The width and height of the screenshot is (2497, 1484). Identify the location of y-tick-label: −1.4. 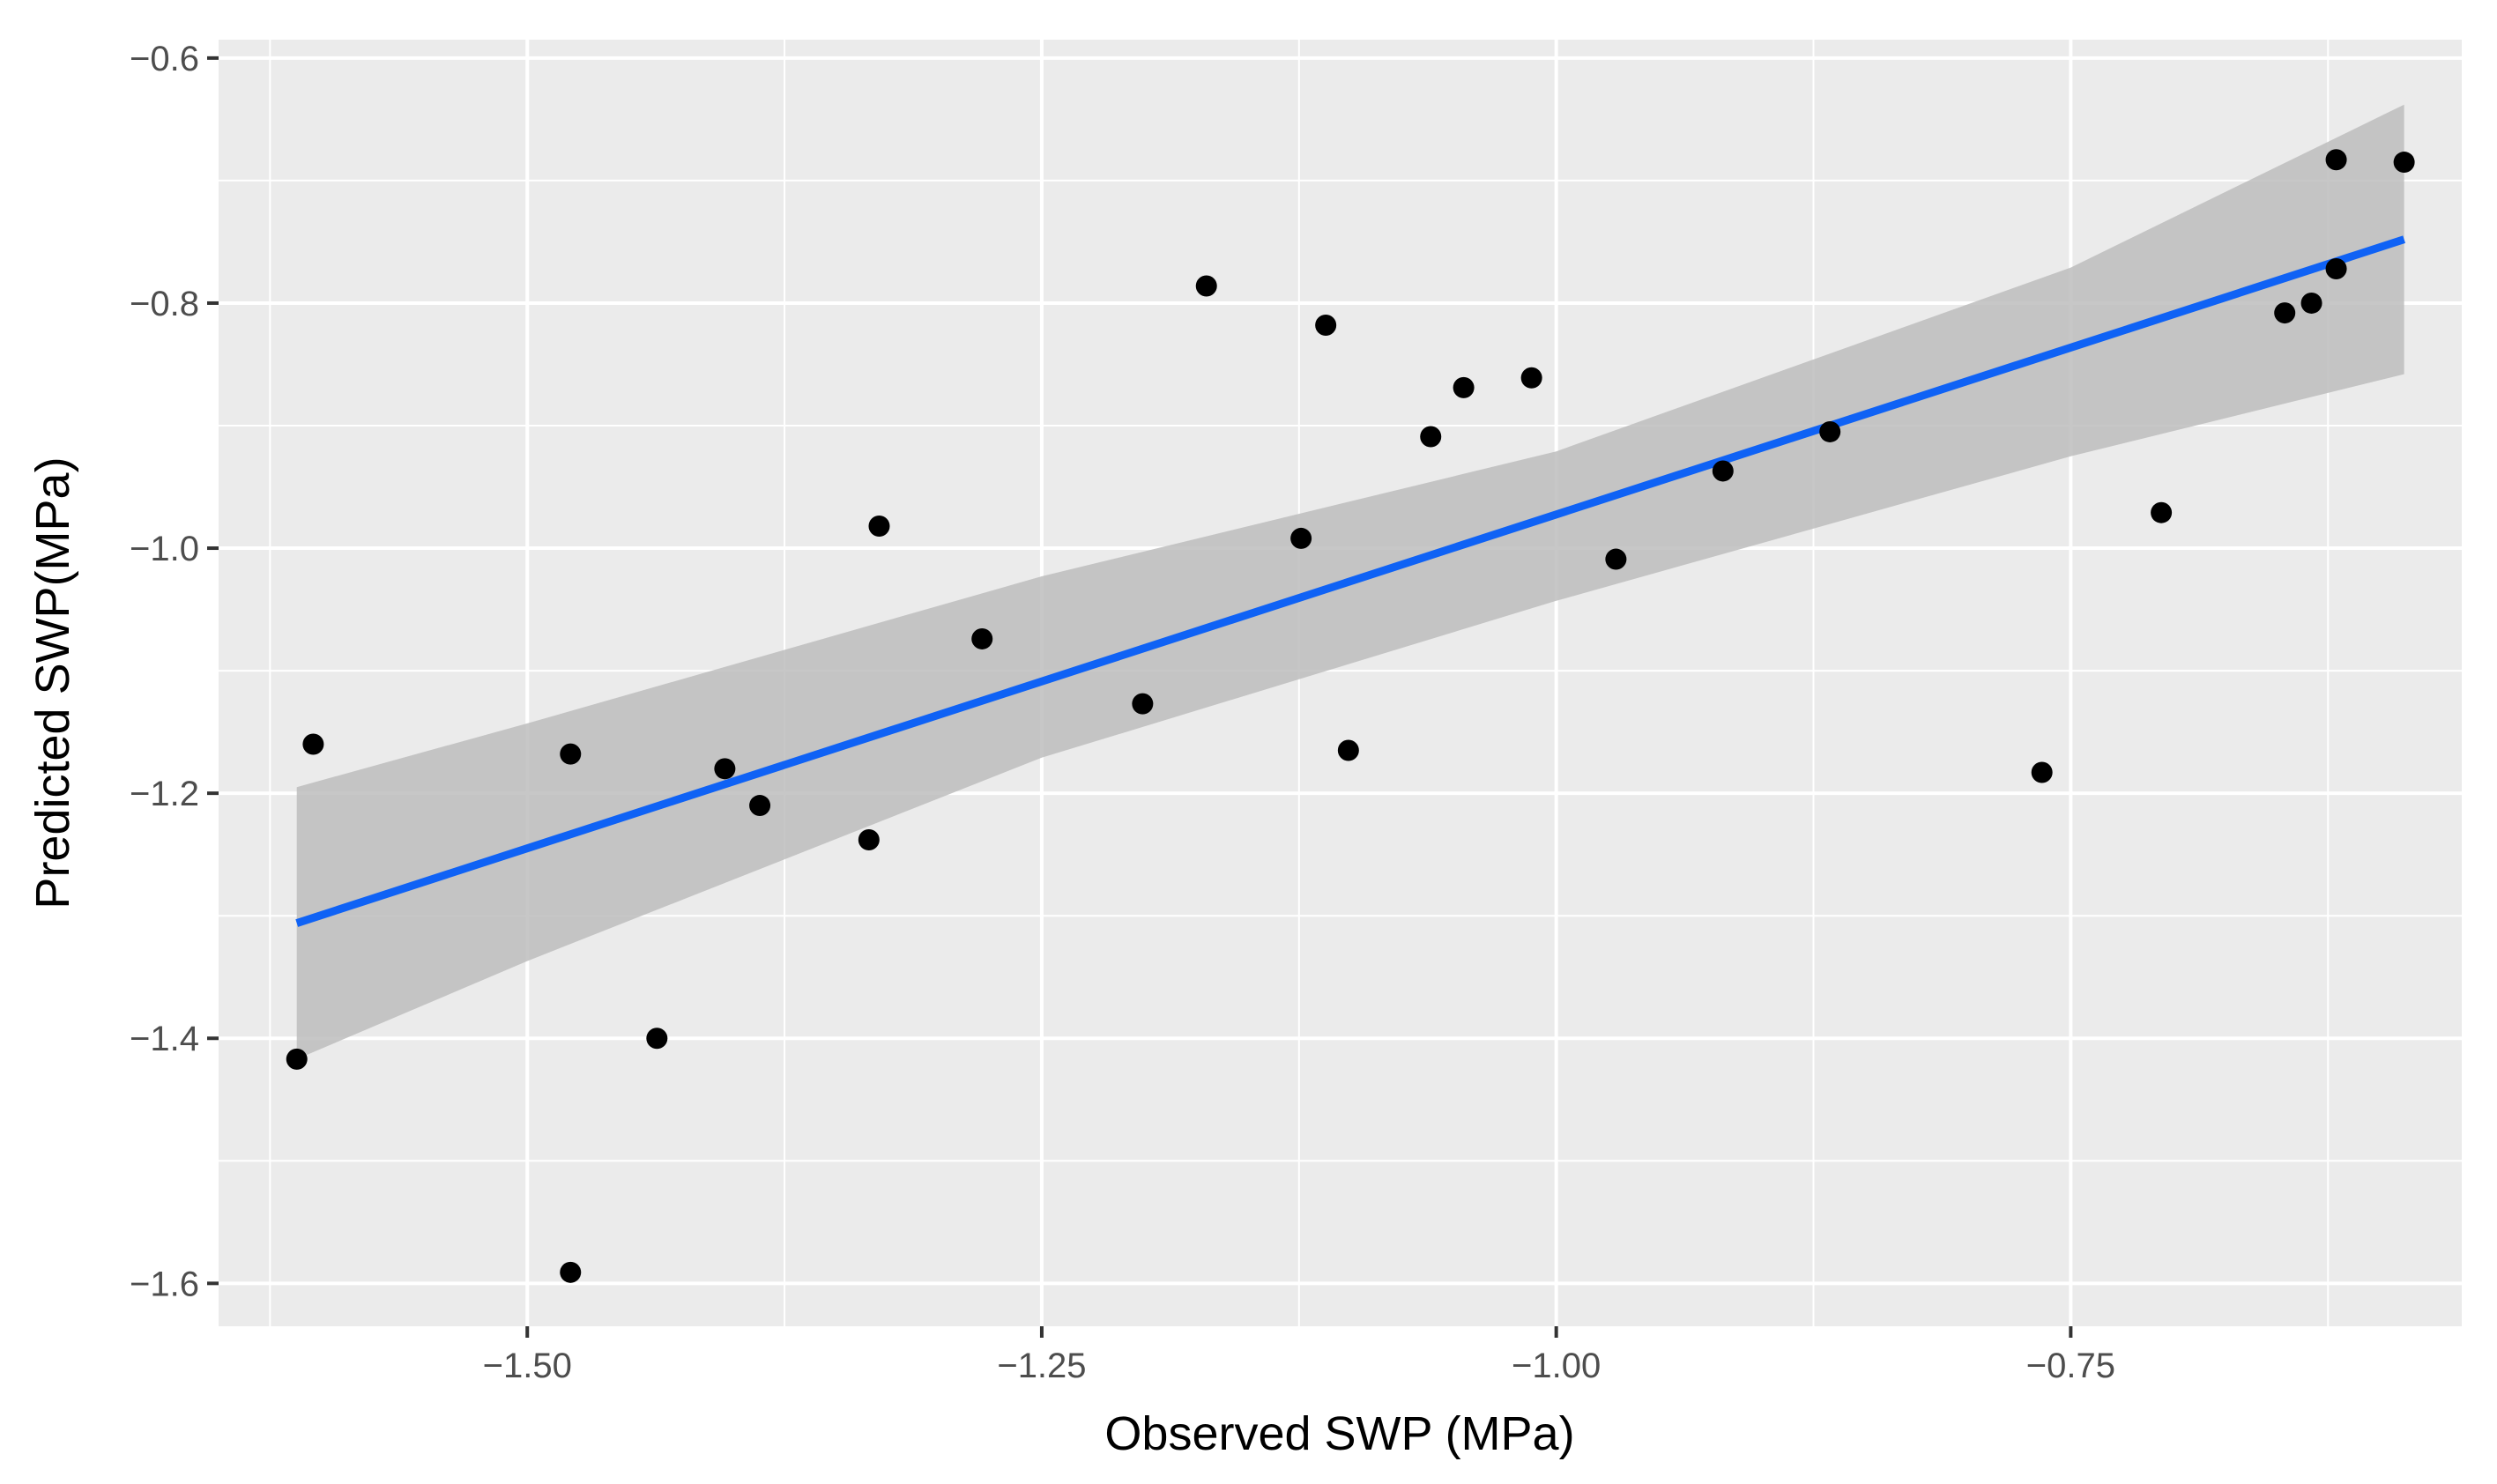
(164, 1039).